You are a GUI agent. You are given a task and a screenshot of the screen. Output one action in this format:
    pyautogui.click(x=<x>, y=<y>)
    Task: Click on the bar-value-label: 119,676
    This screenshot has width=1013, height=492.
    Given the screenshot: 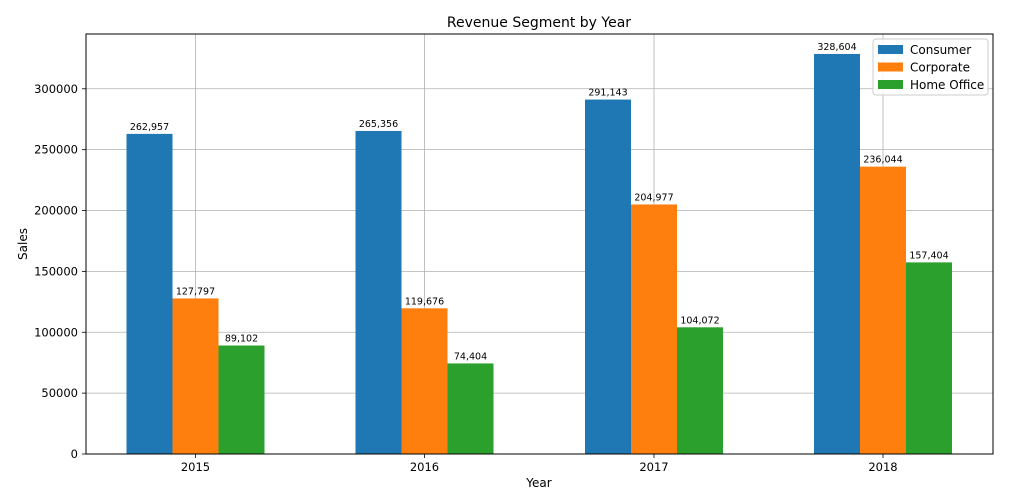 What is the action you would take?
    pyautogui.click(x=424, y=301)
    